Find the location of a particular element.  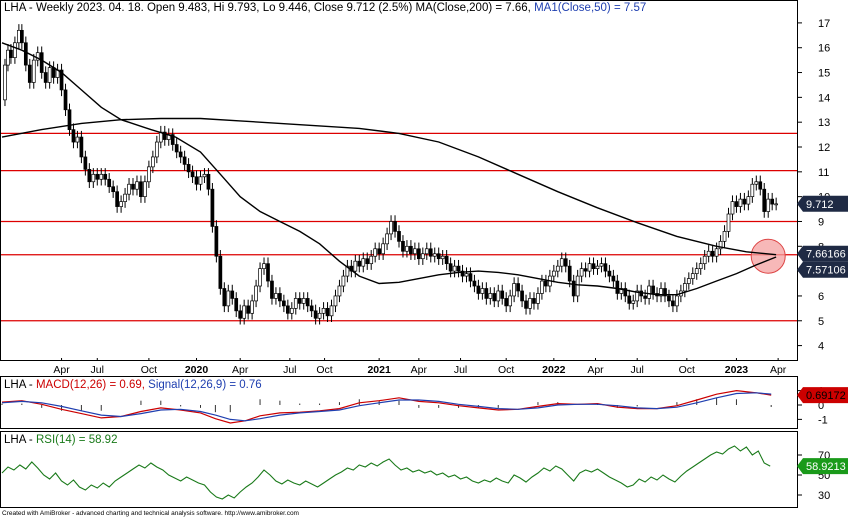

macd-panel-frame is located at coordinates (399, 402).